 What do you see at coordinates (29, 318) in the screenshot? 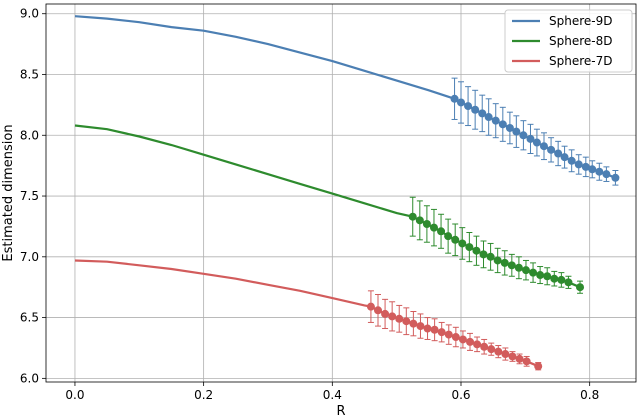
I see `y-tick-label: 6.5` at bounding box center [29, 318].